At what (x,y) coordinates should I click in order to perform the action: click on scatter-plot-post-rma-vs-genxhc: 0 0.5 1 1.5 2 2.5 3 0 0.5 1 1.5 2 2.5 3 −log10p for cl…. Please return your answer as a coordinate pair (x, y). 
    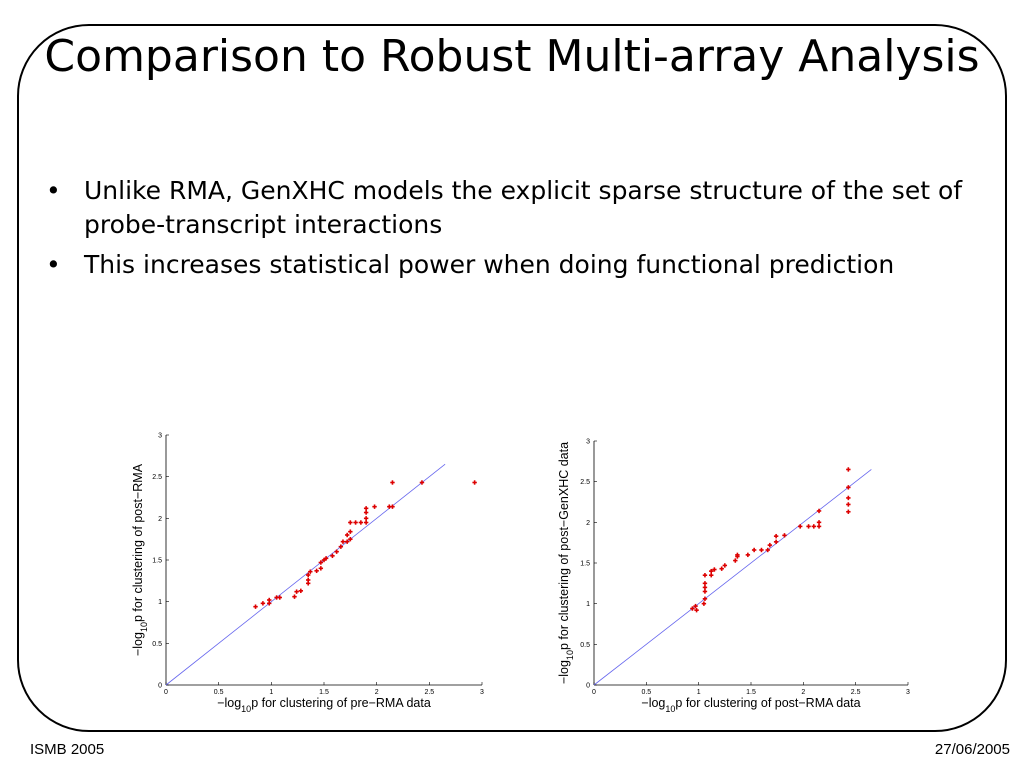
    Looking at the image, I should click on (733, 577).